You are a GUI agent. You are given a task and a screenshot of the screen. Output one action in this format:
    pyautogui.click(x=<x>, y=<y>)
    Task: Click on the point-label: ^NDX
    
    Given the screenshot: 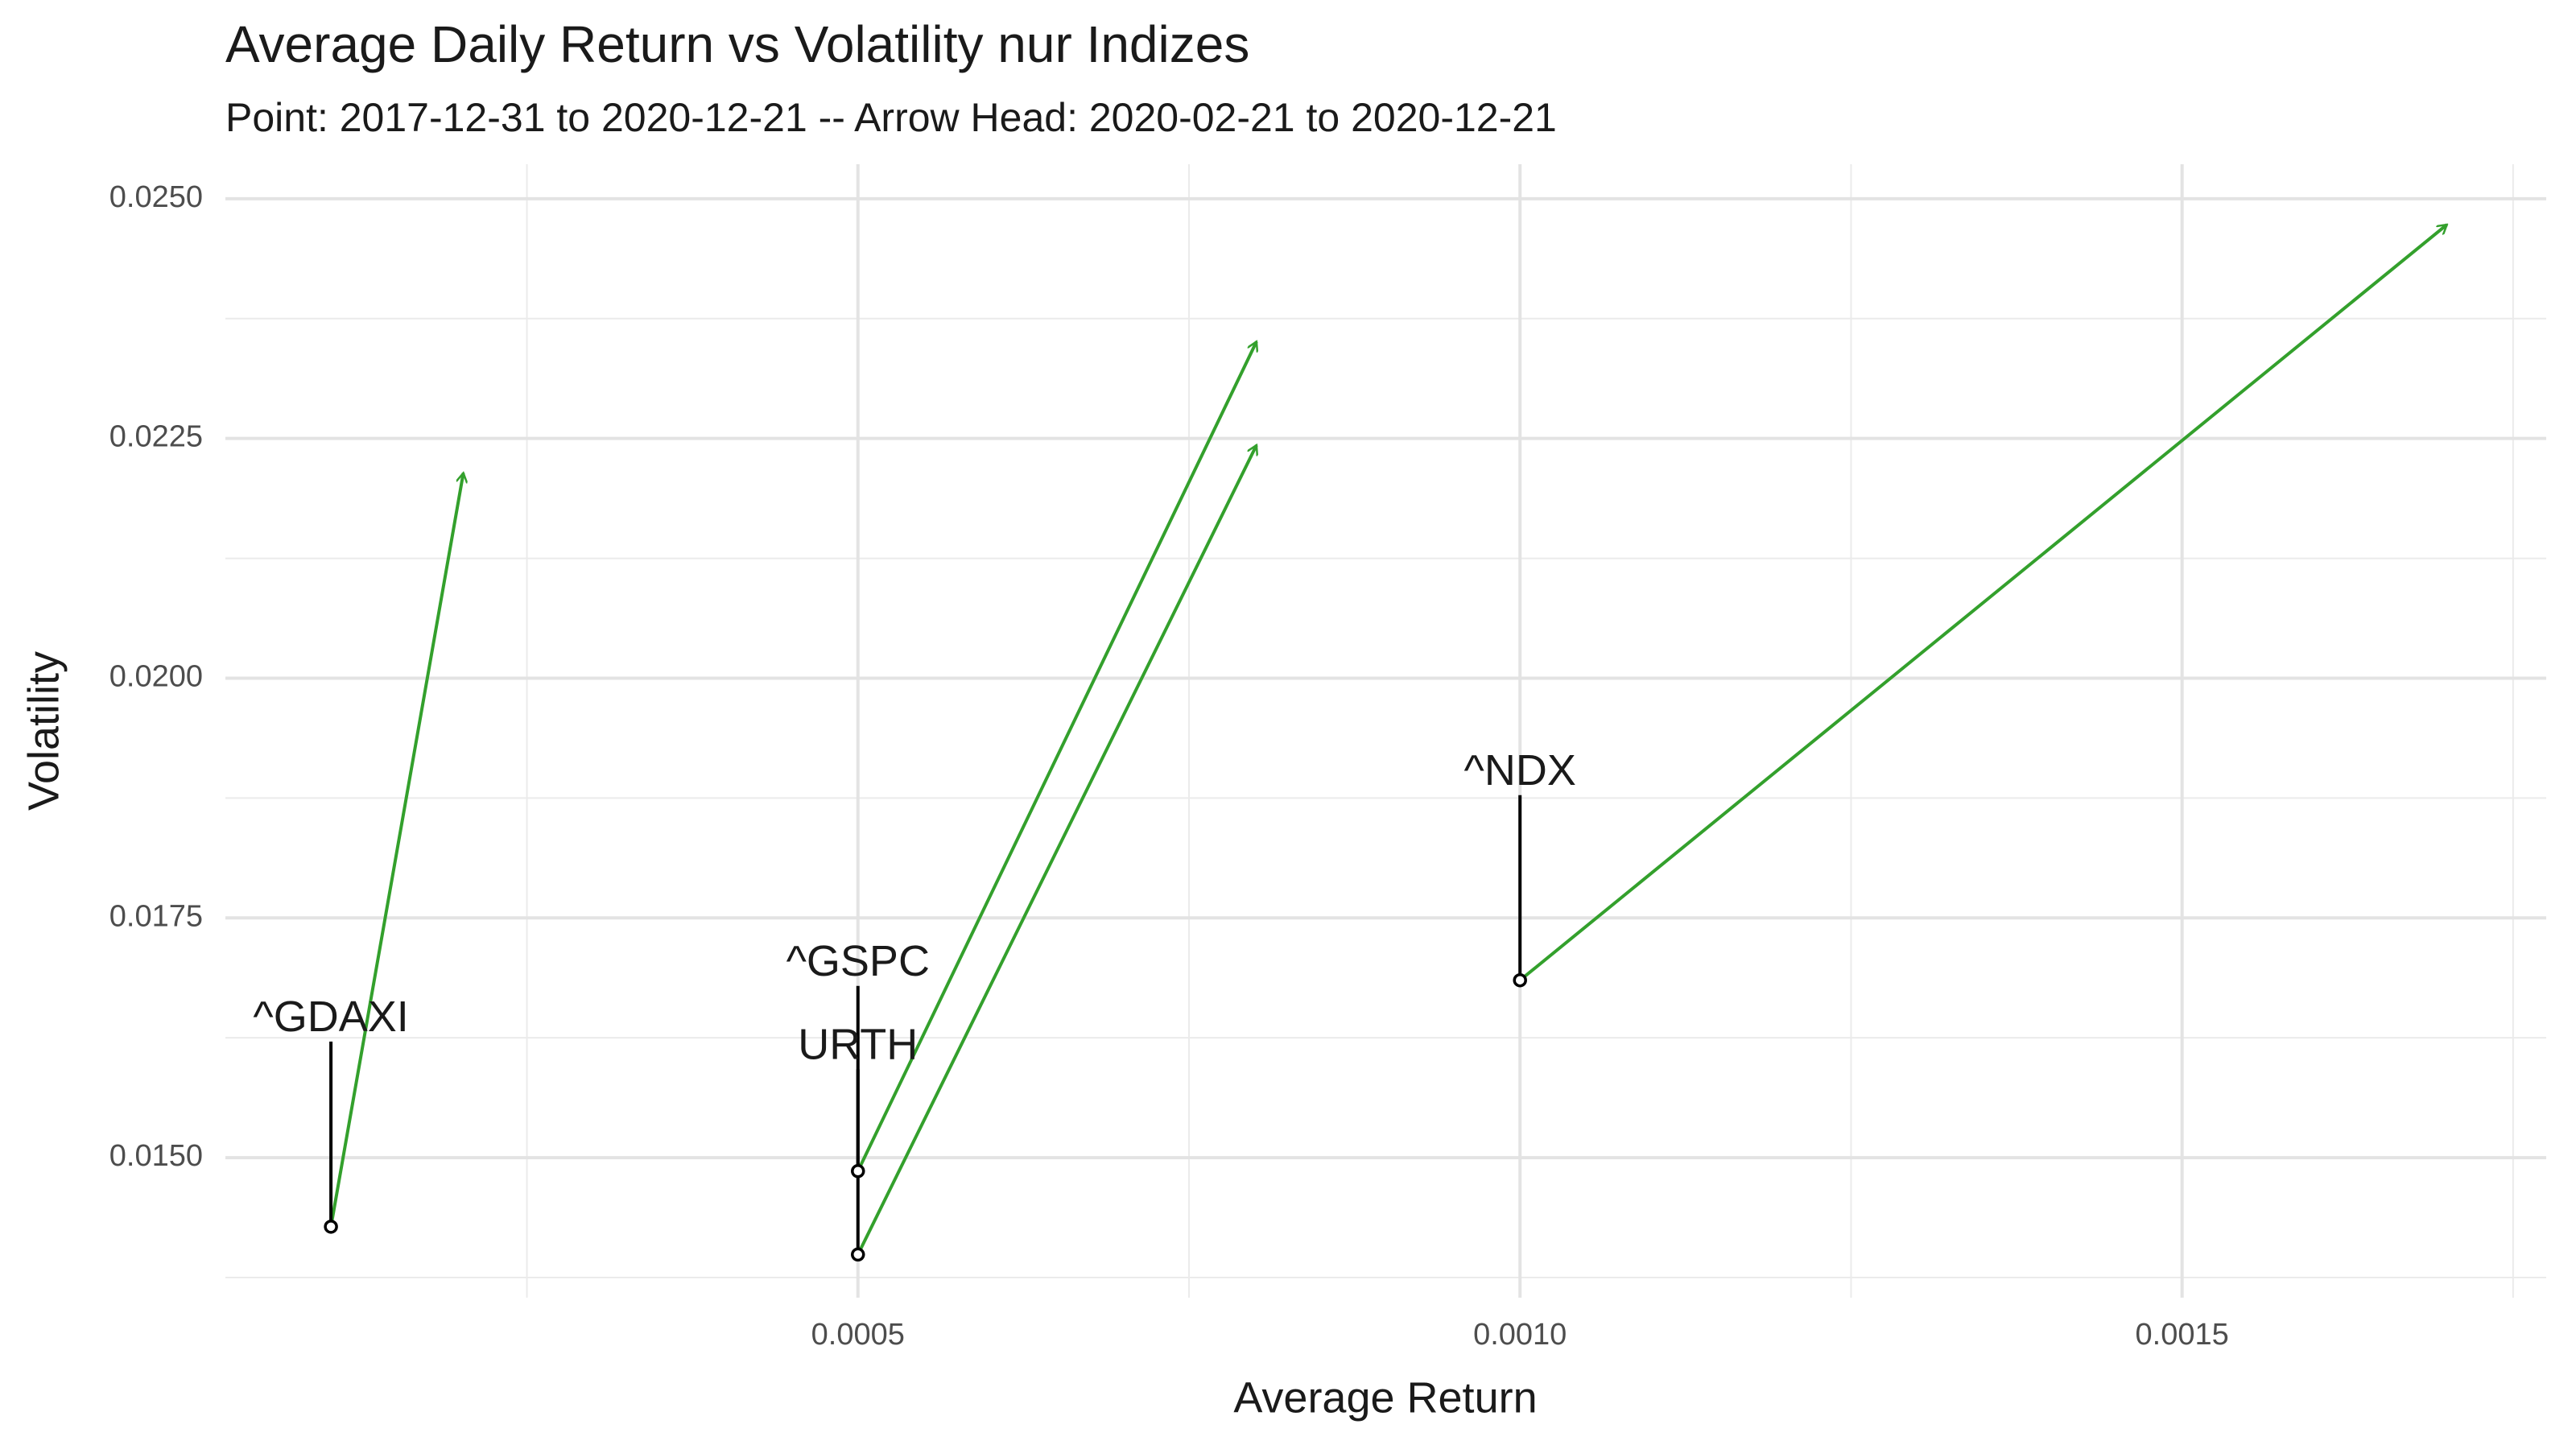 What is the action you would take?
    pyautogui.click(x=1520, y=770)
    